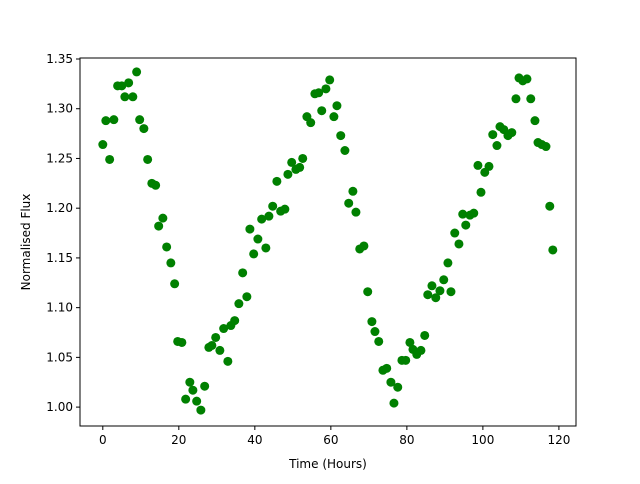  What do you see at coordinates (59, 357) in the screenshot?
I see `y-tick-label: 1.05` at bounding box center [59, 357].